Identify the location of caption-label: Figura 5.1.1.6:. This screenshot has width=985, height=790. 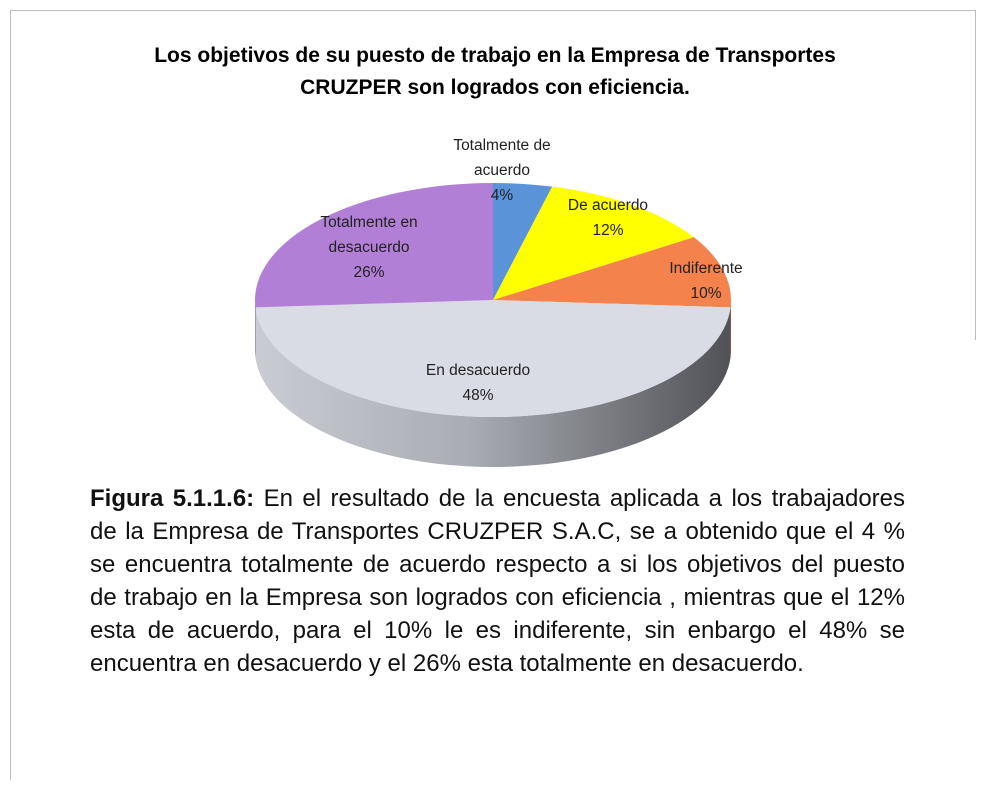
(172, 498).